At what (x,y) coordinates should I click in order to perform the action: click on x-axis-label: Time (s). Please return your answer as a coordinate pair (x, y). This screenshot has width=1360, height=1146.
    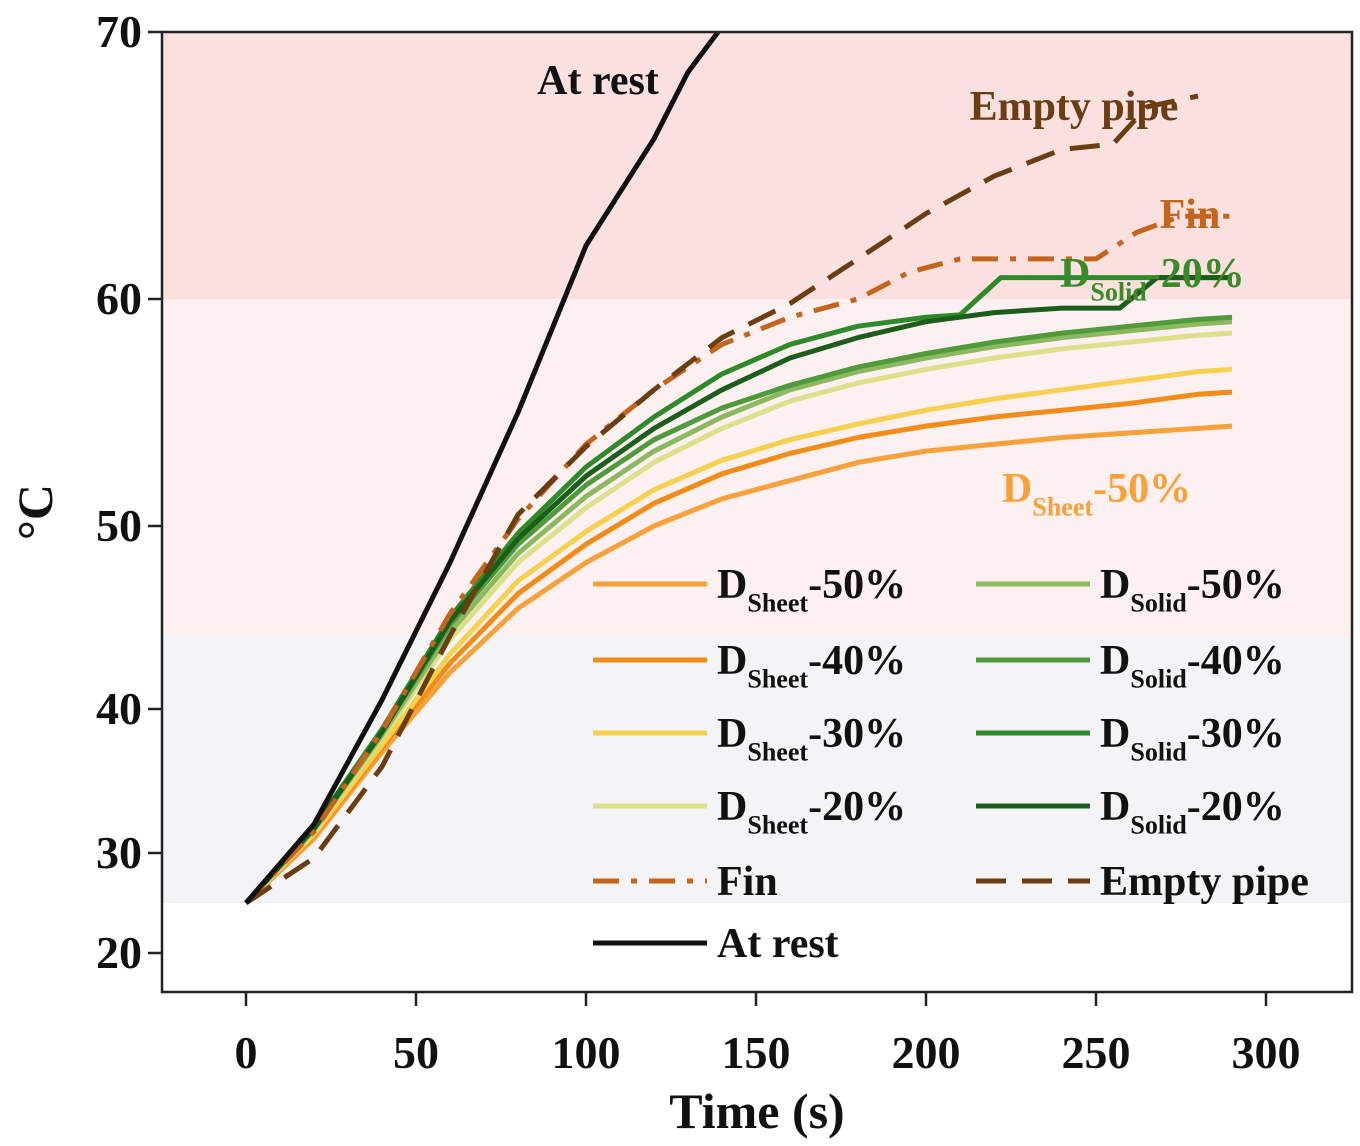
    Looking at the image, I should click on (756, 1111).